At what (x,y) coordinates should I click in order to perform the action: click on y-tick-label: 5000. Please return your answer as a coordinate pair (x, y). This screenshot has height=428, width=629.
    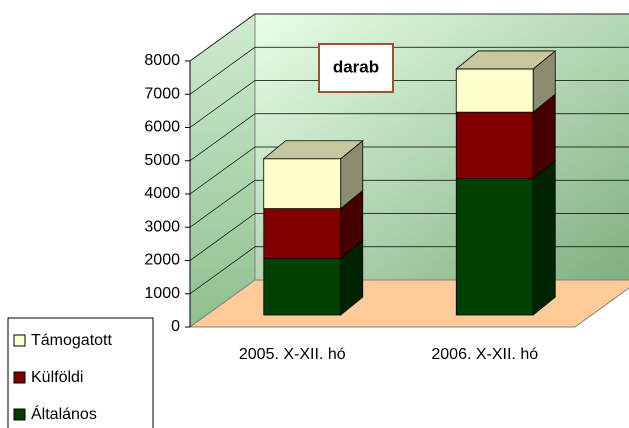
    Looking at the image, I should click on (162, 160).